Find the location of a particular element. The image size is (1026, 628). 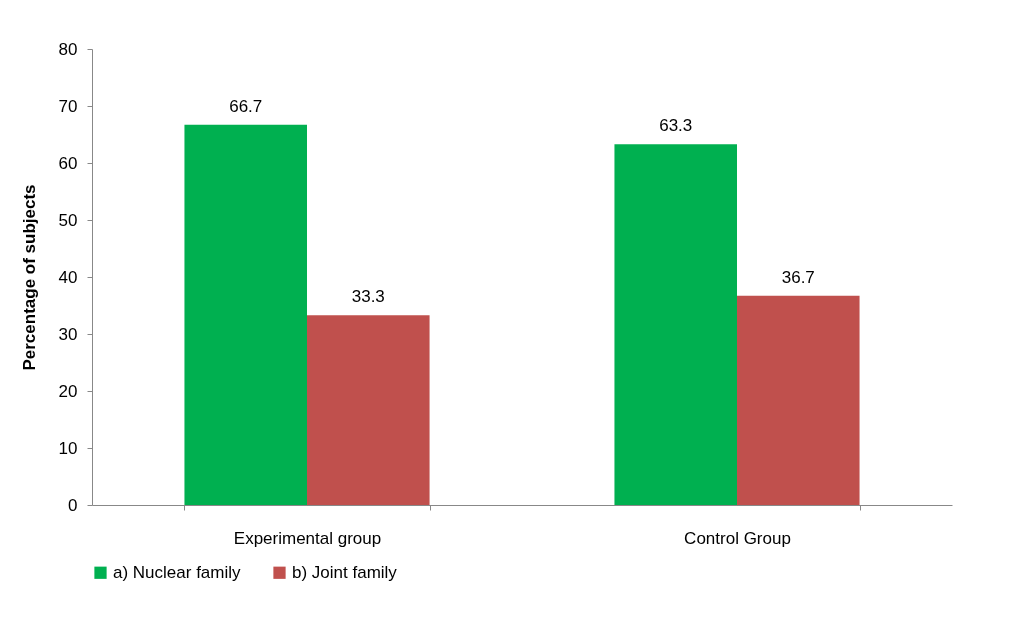

y-tick-label: 40 is located at coordinates (68, 277).